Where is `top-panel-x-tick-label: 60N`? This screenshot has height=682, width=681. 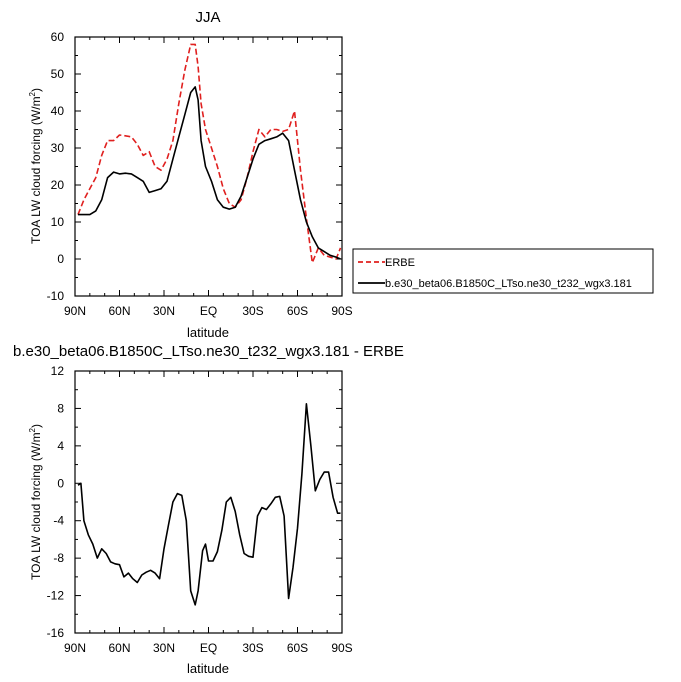
top-panel-x-tick-label: 60N is located at coordinates (119, 311).